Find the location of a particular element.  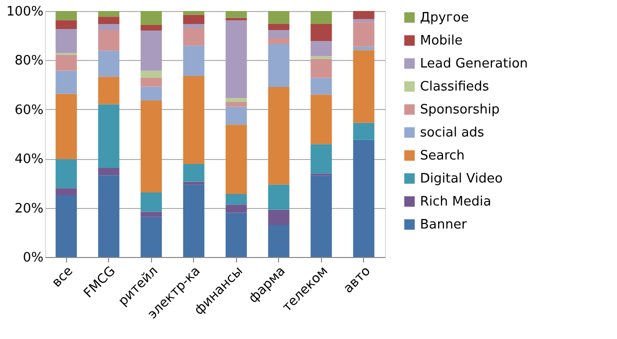

y-tick-label: 80% is located at coordinates (29, 61).